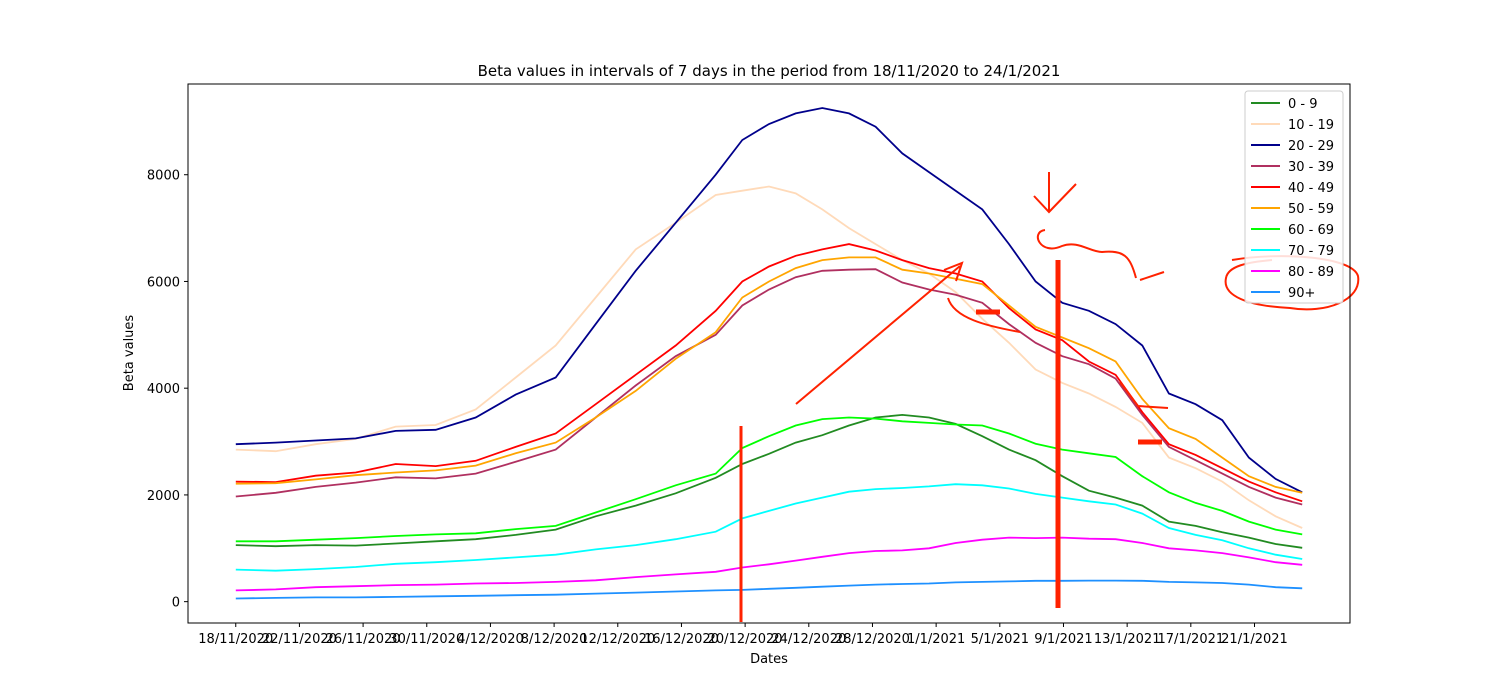 The height and width of the screenshot is (700, 1500). I want to click on y-axis: 0 2000 4000 6000 8000, so click(167, 390).